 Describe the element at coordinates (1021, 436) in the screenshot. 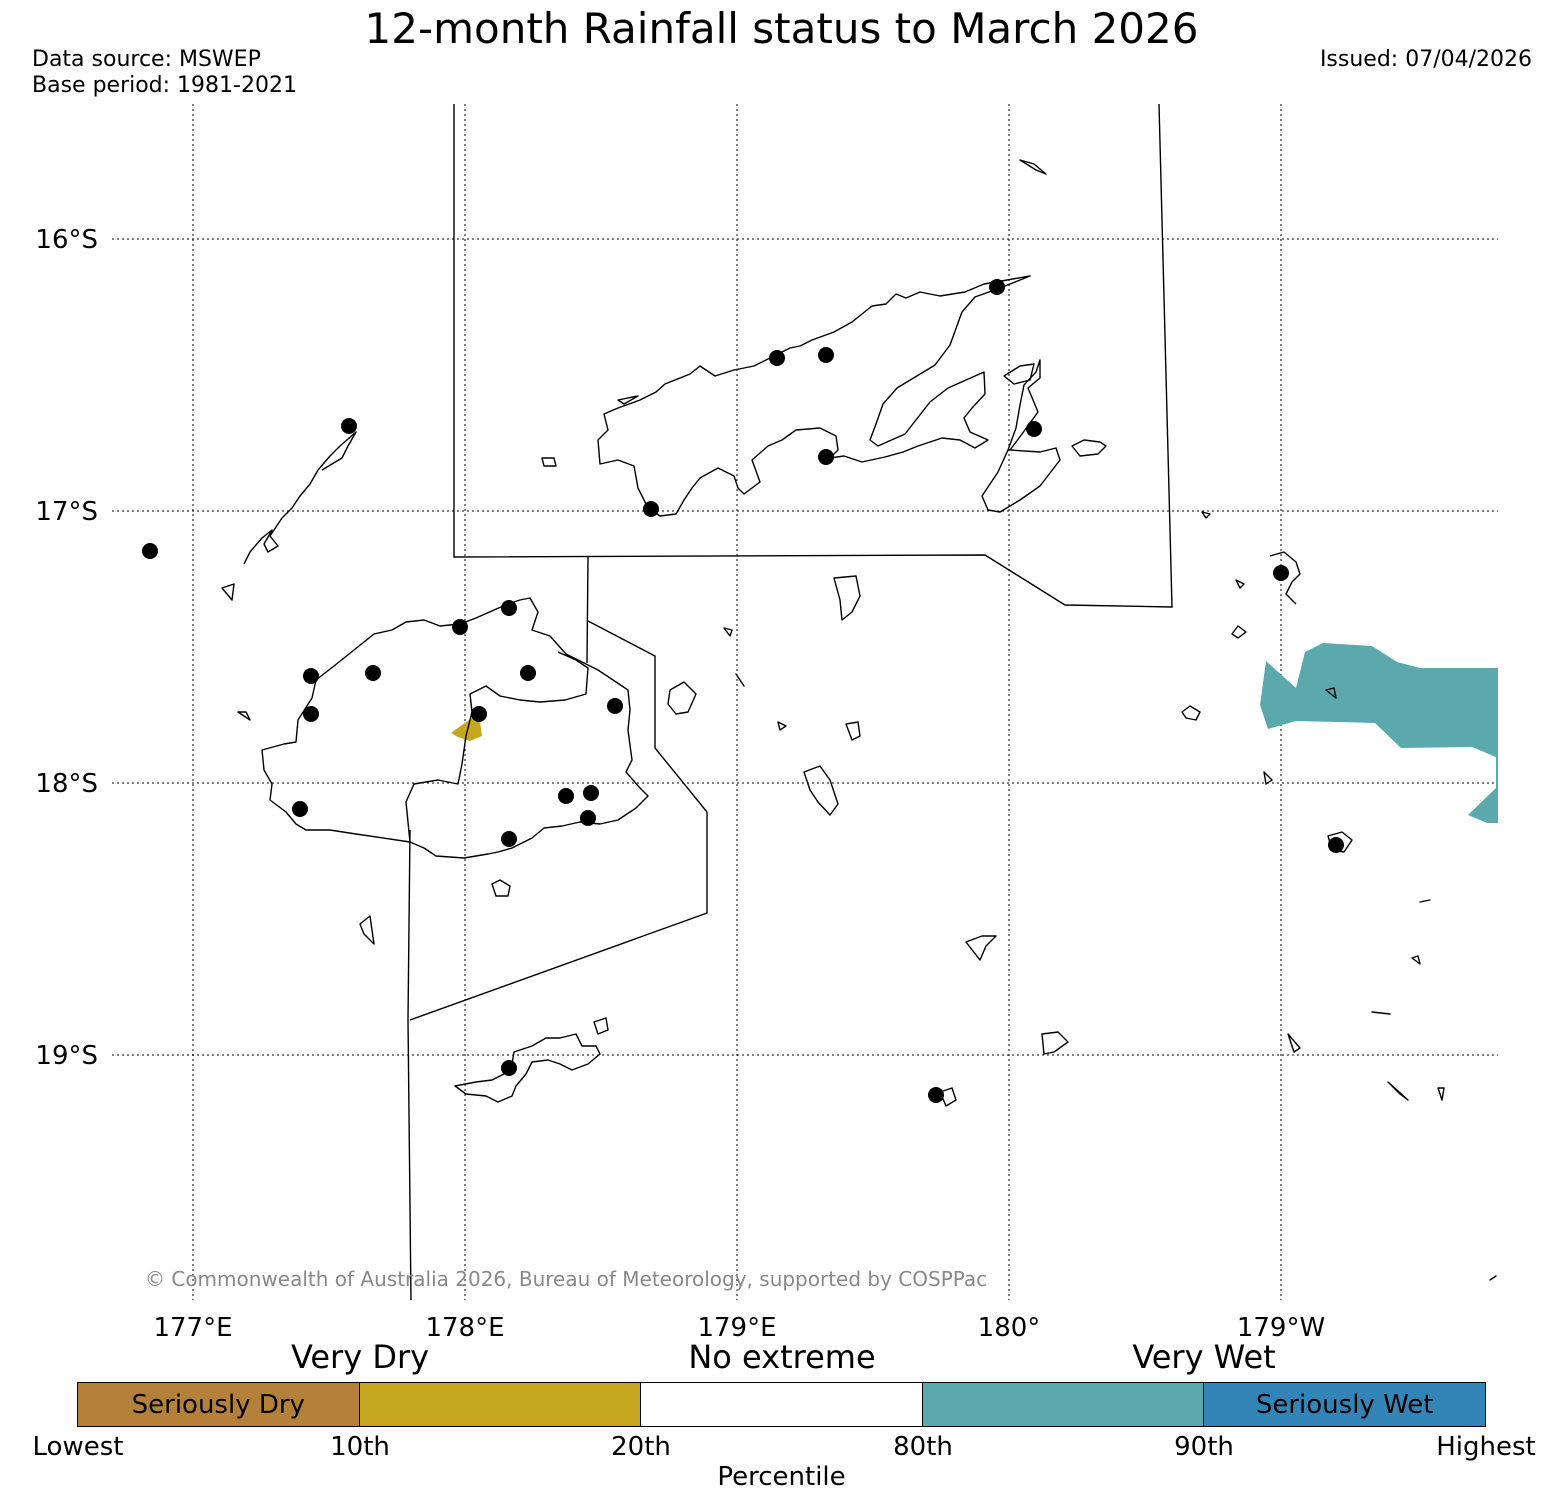

I see `taveuni-coast` at that location.